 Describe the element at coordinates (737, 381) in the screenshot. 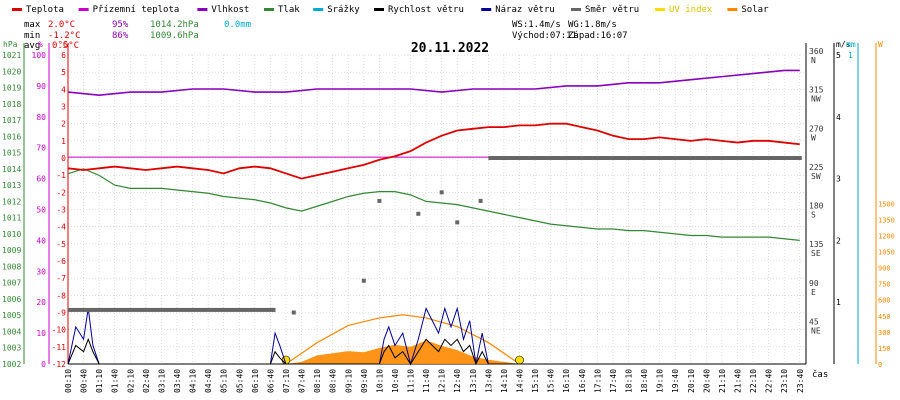

I see `x-tick-label: 21:40` at that location.